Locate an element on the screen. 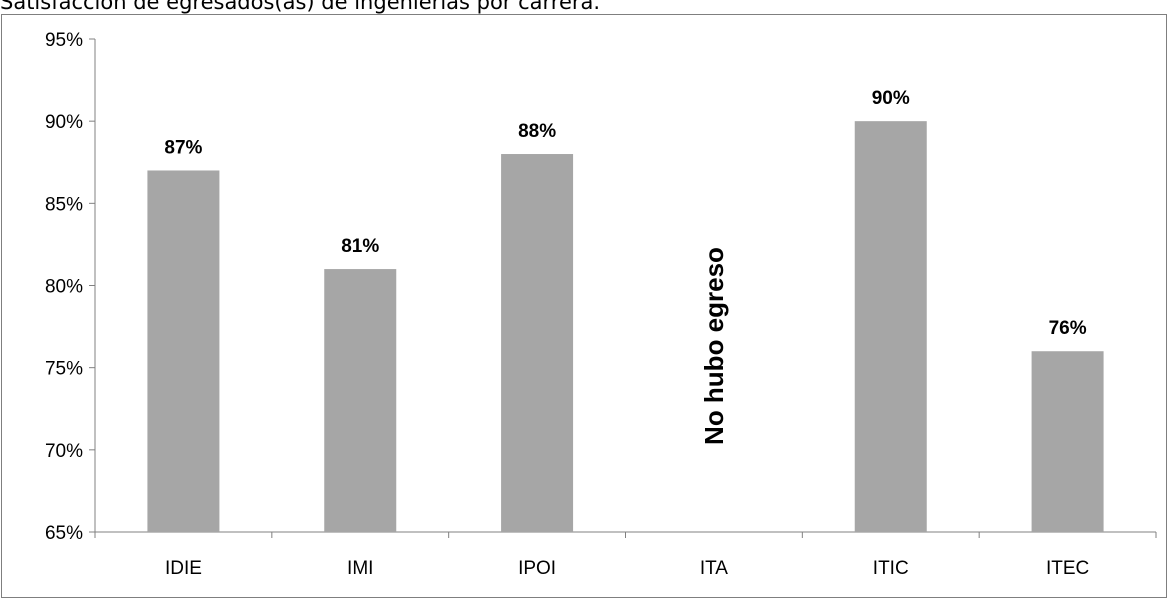  data-label: 76% is located at coordinates (1068, 328).